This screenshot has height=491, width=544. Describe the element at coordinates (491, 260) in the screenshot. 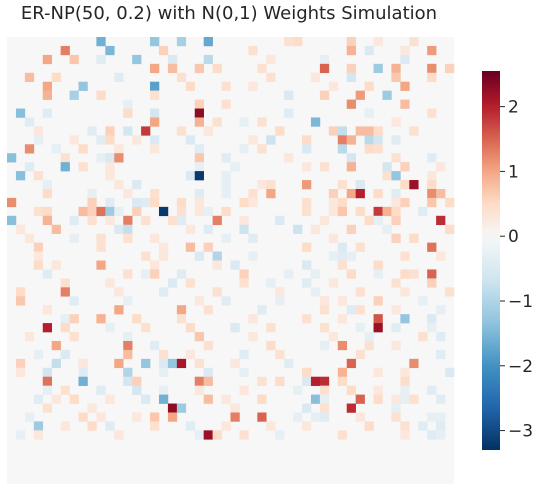

I see `colorbar-gradient` at that location.